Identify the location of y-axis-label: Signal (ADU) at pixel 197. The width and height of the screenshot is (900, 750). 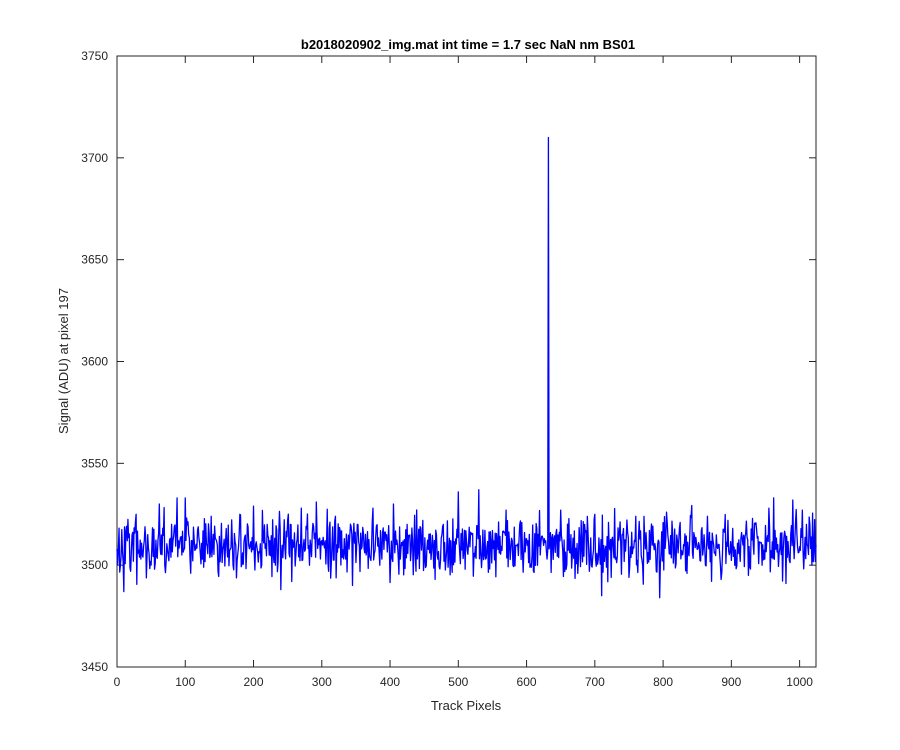
(63, 361).